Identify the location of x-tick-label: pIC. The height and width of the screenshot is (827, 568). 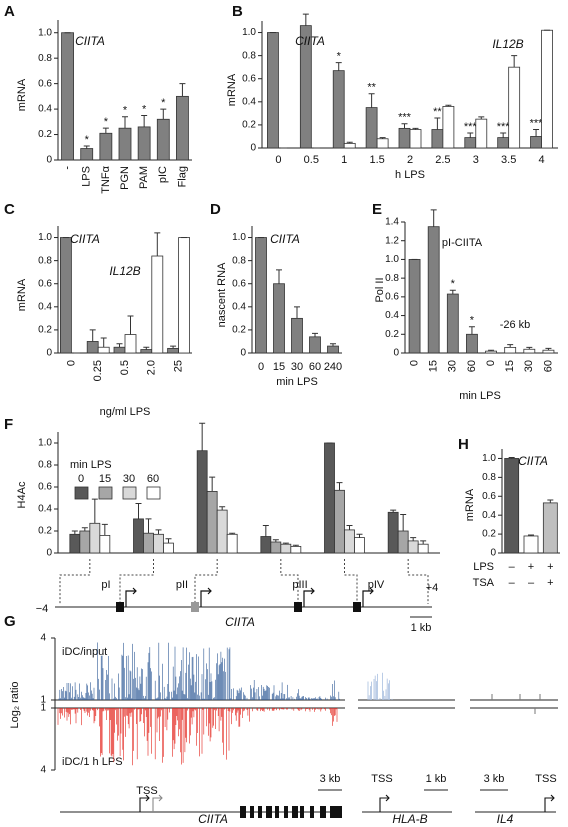
(163, 174).